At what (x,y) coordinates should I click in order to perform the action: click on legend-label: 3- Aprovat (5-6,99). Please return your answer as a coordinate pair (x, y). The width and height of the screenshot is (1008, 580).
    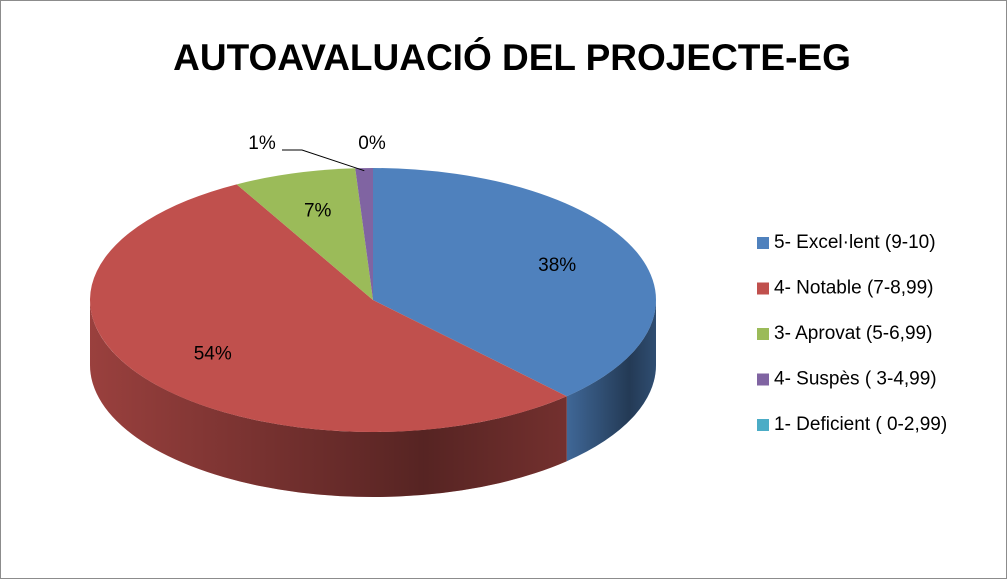
    Looking at the image, I should click on (853, 333).